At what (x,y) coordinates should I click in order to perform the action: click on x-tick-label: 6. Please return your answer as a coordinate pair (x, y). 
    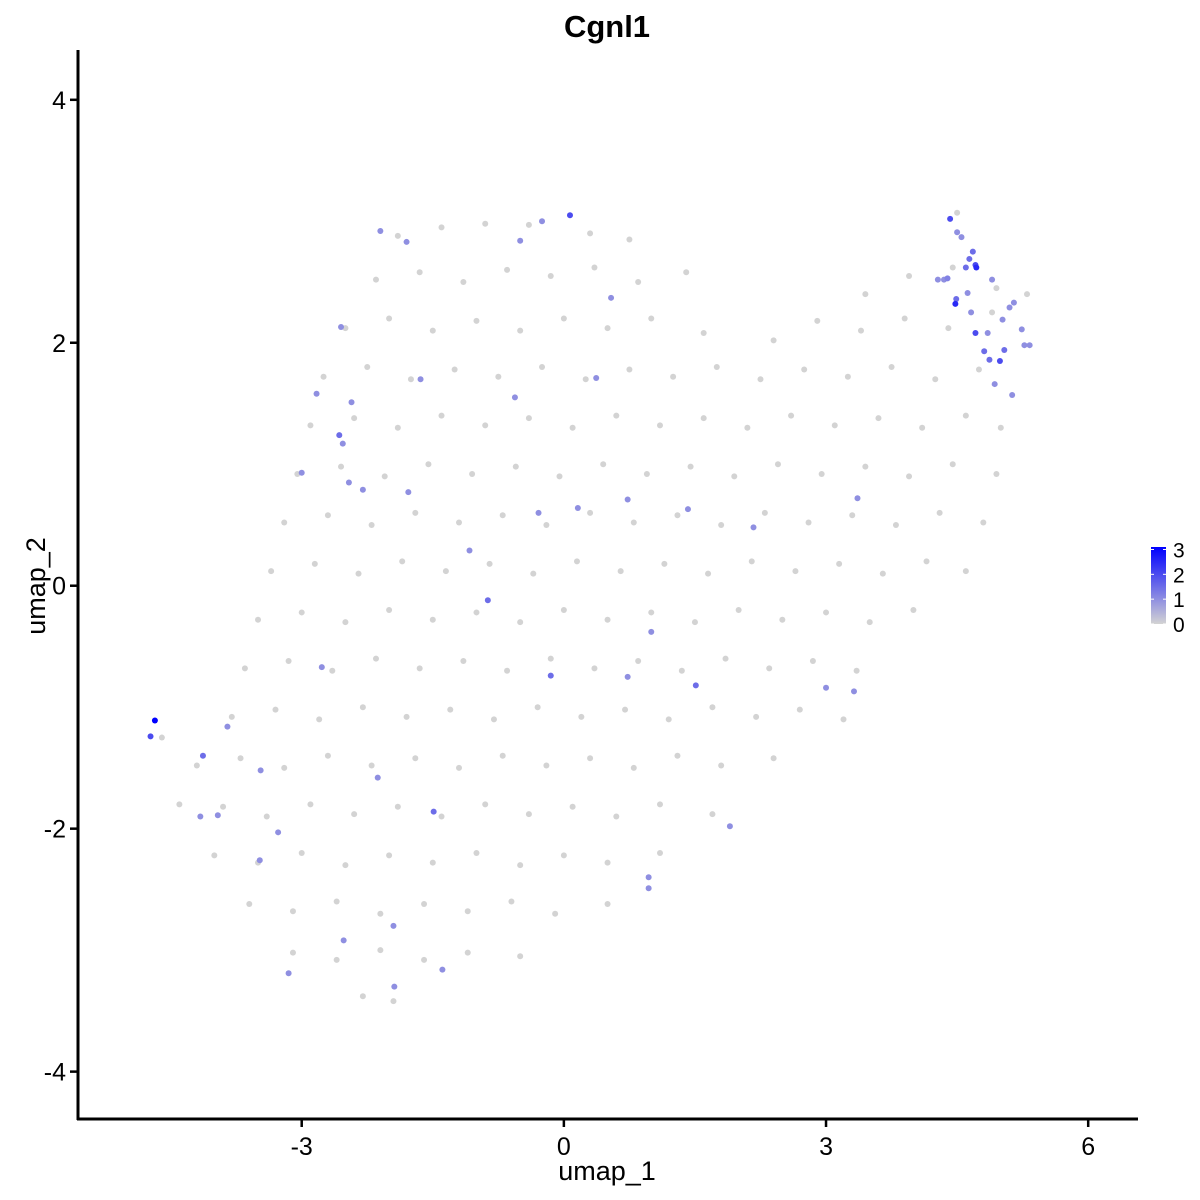
    Looking at the image, I should click on (1088, 1147).